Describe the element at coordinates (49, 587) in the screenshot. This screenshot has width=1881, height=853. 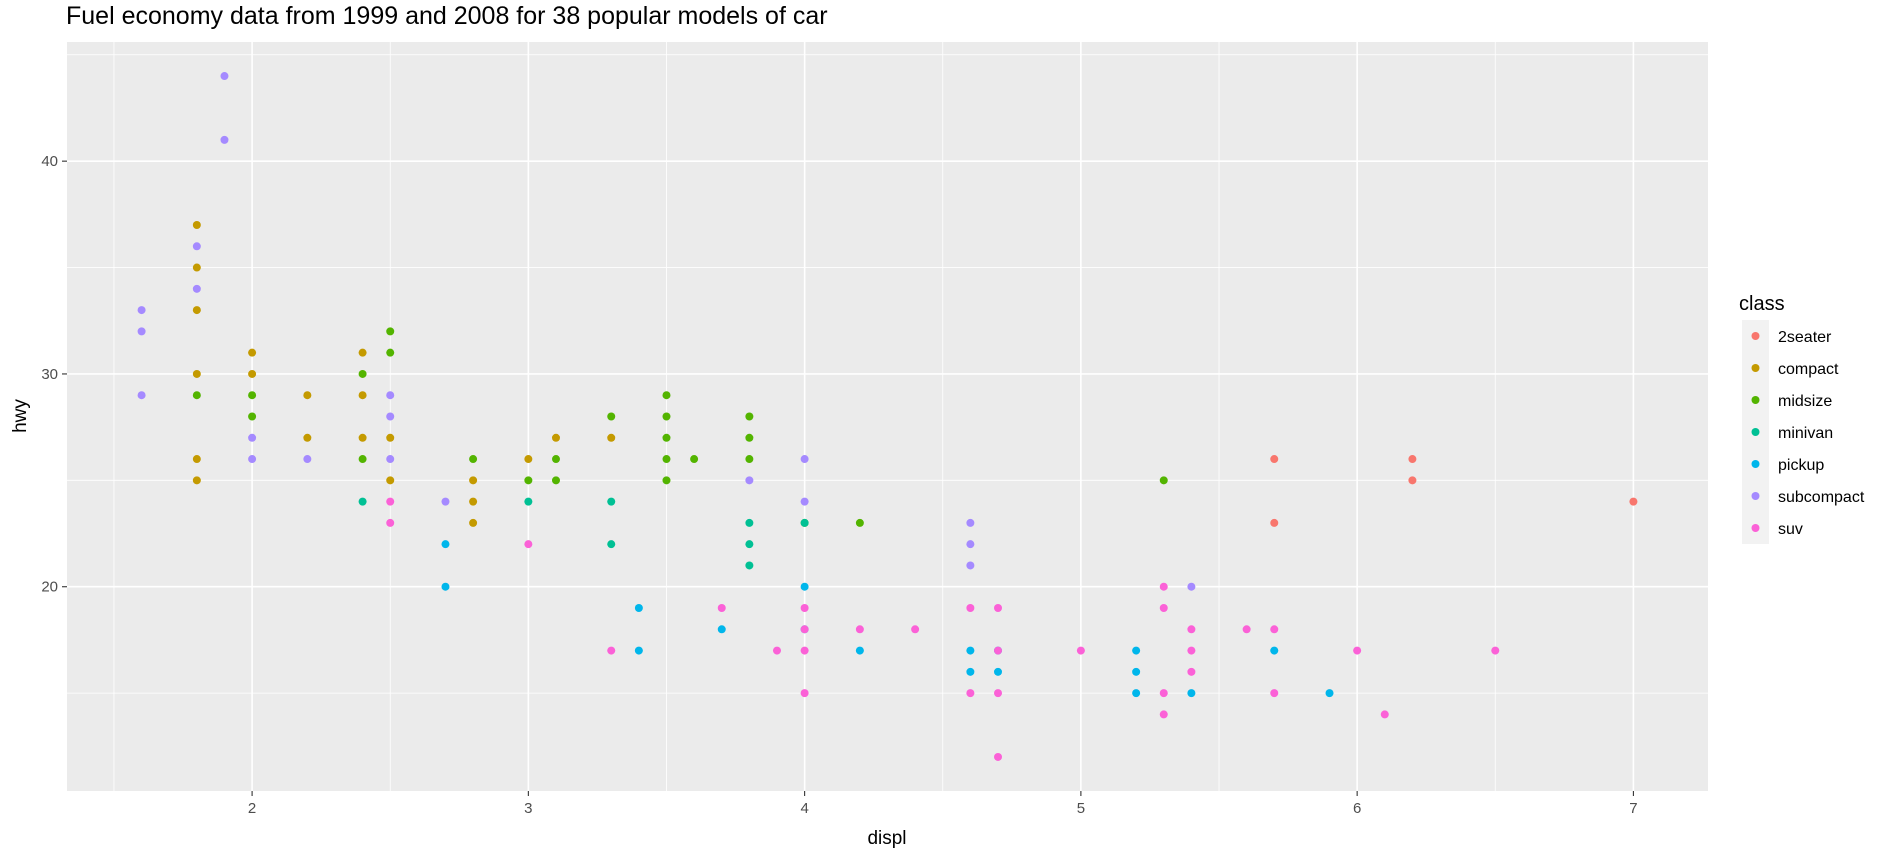
I see `y-tick-label: 20` at that location.